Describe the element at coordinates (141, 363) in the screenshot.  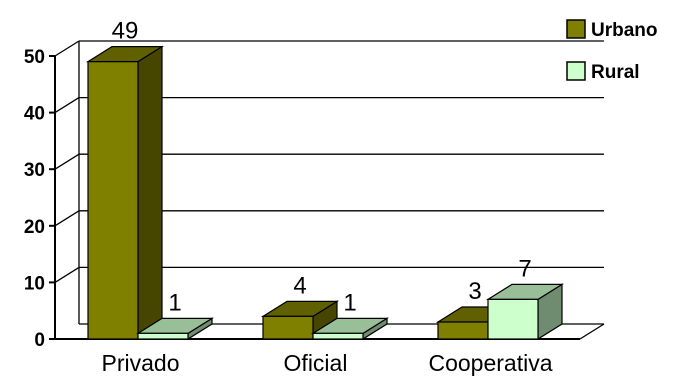
I see `category-label: Privado` at that location.